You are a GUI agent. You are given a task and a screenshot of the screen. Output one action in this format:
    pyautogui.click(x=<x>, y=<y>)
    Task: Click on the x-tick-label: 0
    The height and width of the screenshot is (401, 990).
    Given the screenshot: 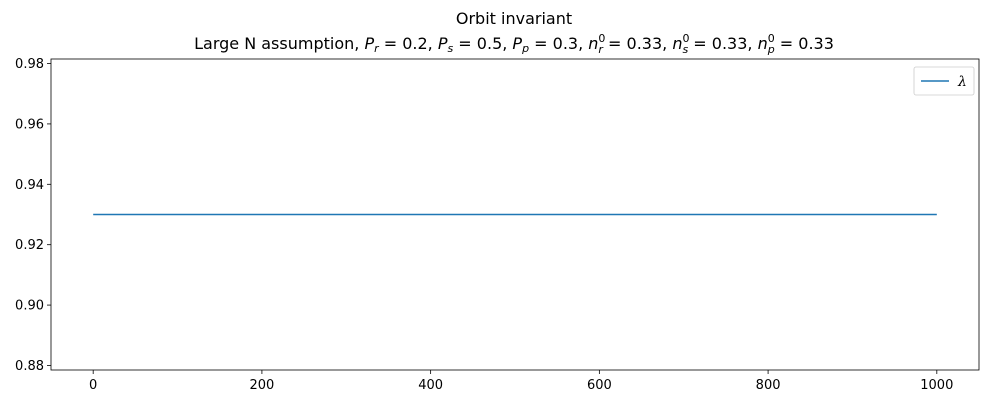 What is the action you would take?
    pyautogui.click(x=93, y=385)
    